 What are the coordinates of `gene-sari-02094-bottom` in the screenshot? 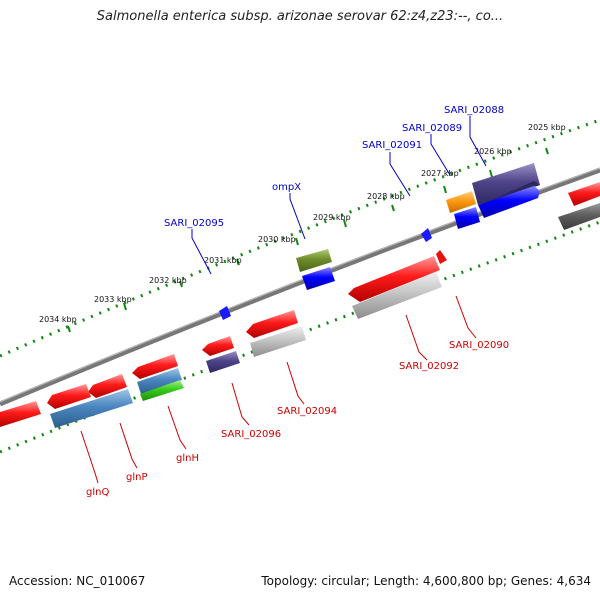 It's located at (278, 341).